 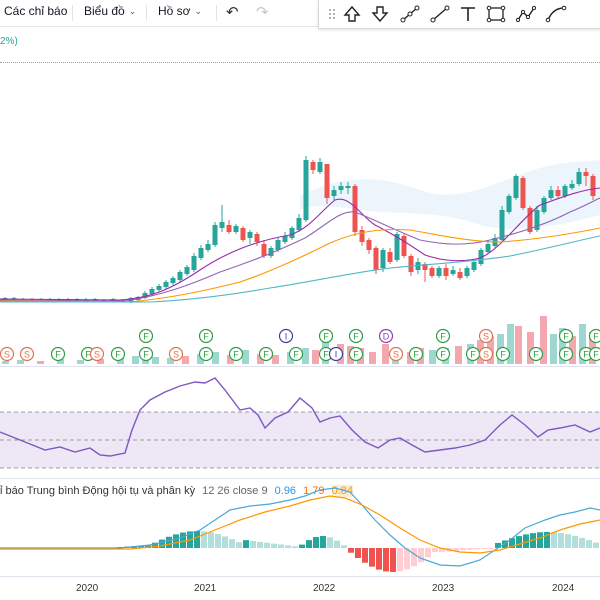 What do you see at coordinates (300, 417) in the screenshot?
I see `rsi-line` at bounding box center [300, 417].